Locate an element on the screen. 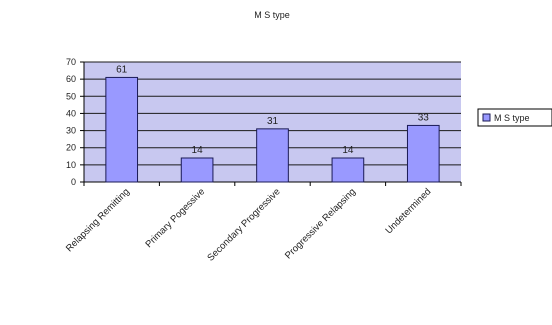 Image resolution: width=552 pixels, height=325 pixels. legend-label: M S type is located at coordinates (512, 118).